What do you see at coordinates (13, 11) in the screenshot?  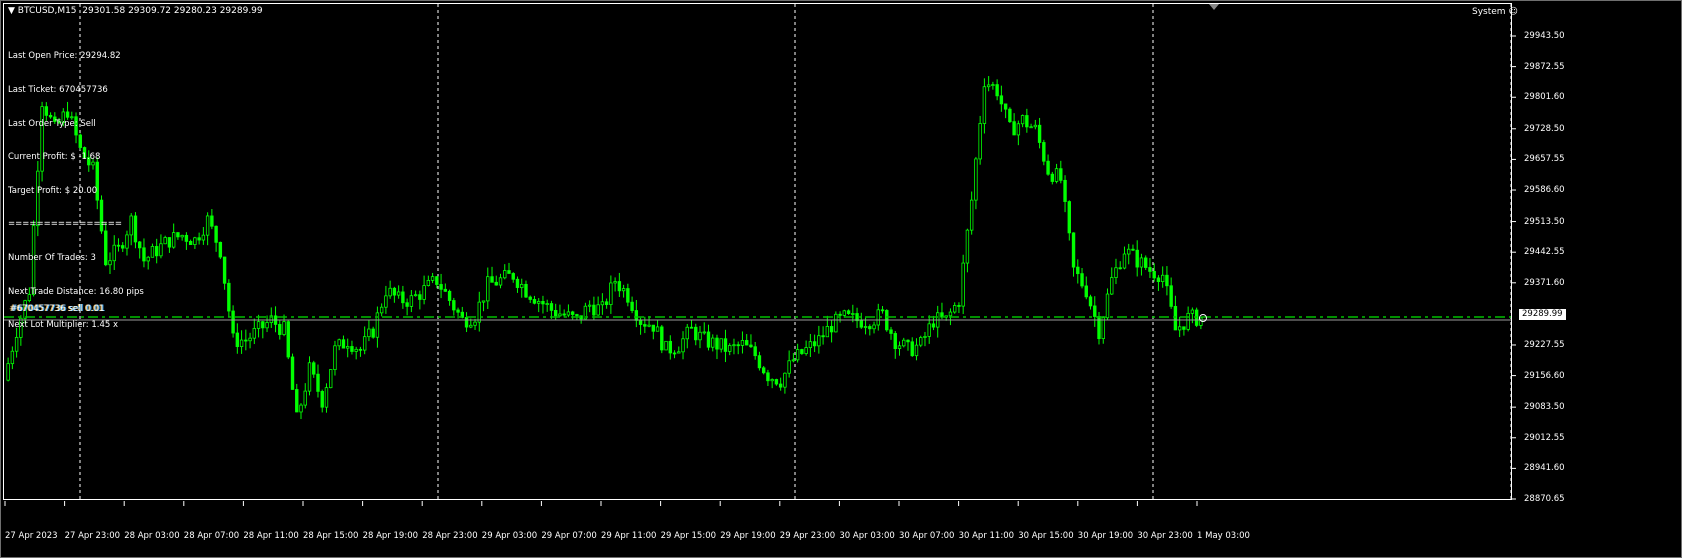 I see `triangle-down-icon: ▼` at bounding box center [13, 11].